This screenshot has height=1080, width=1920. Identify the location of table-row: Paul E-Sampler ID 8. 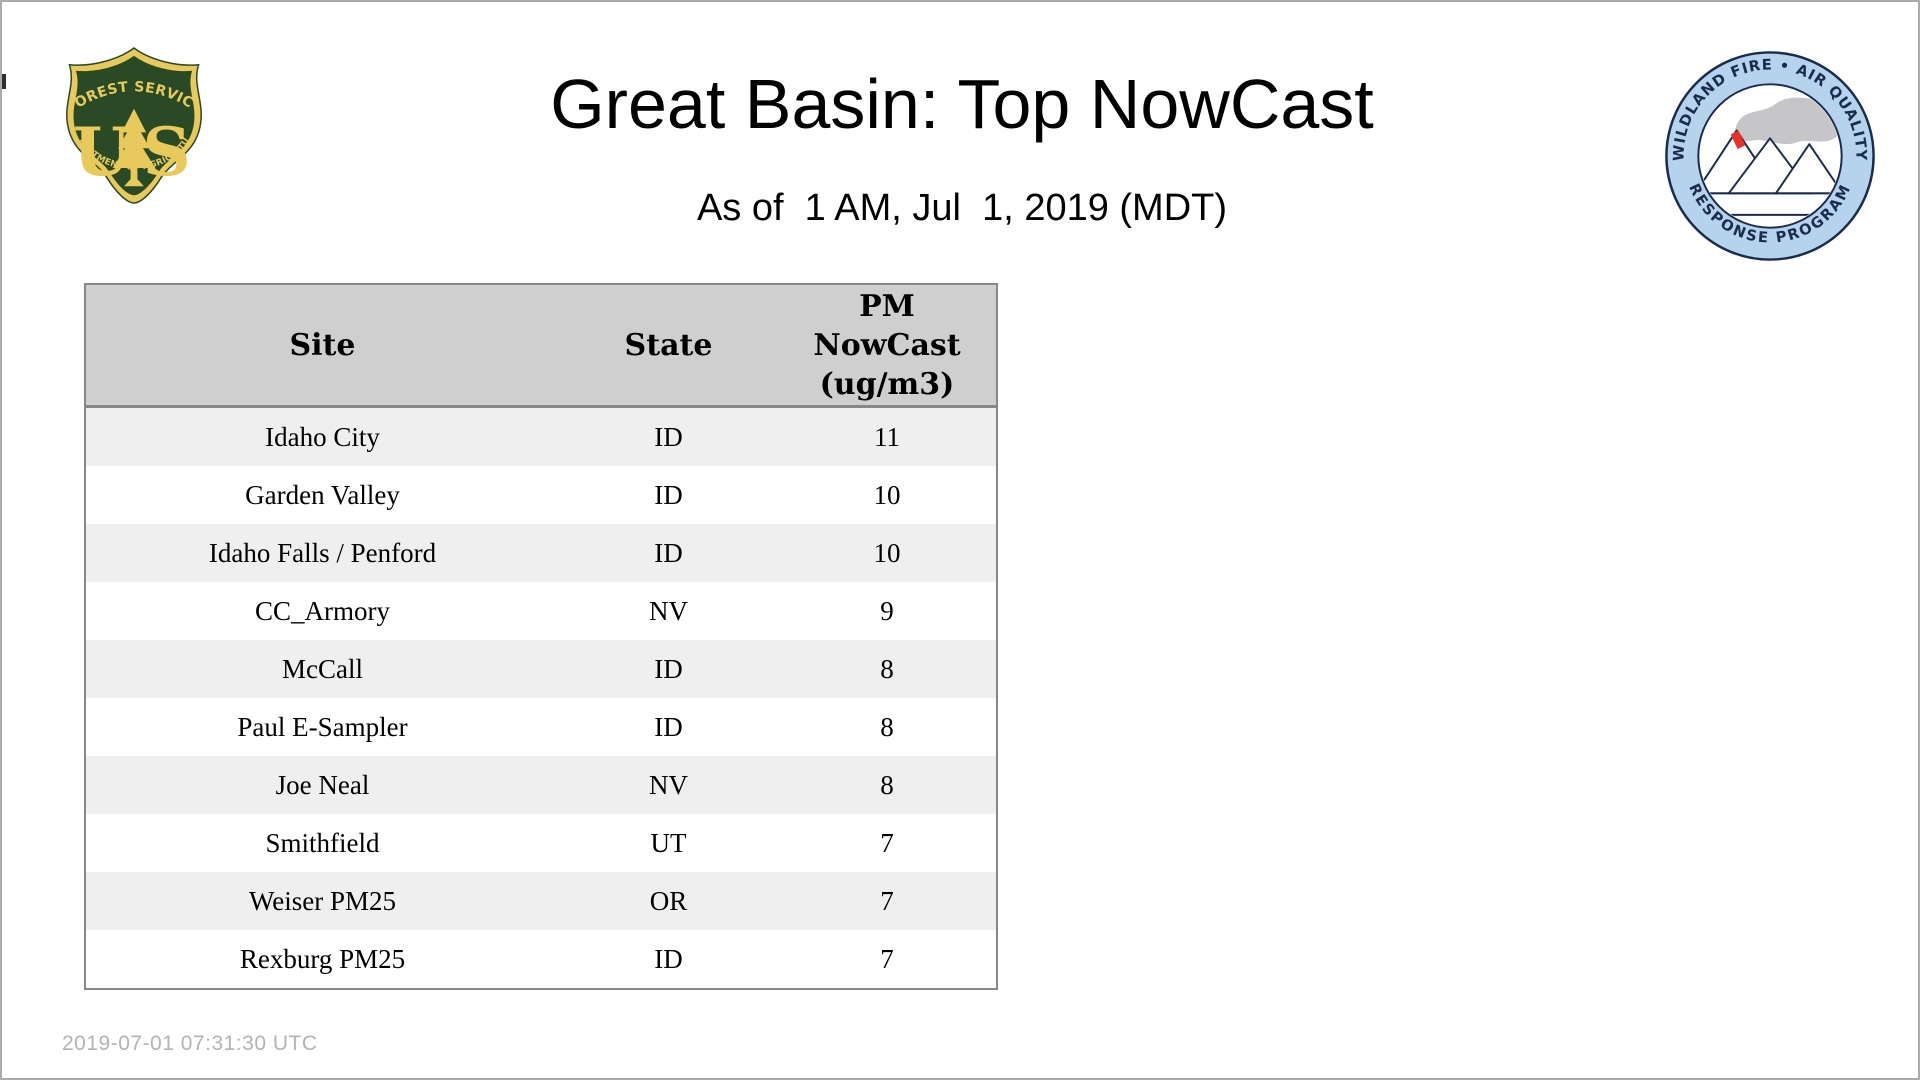
(541, 727).